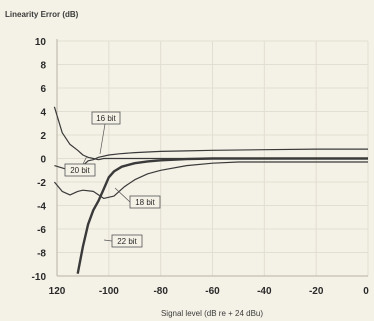 This screenshot has width=374, height=321. What do you see at coordinates (210, 180) in the screenshot?
I see `series-line-18-bit` at bounding box center [210, 180].